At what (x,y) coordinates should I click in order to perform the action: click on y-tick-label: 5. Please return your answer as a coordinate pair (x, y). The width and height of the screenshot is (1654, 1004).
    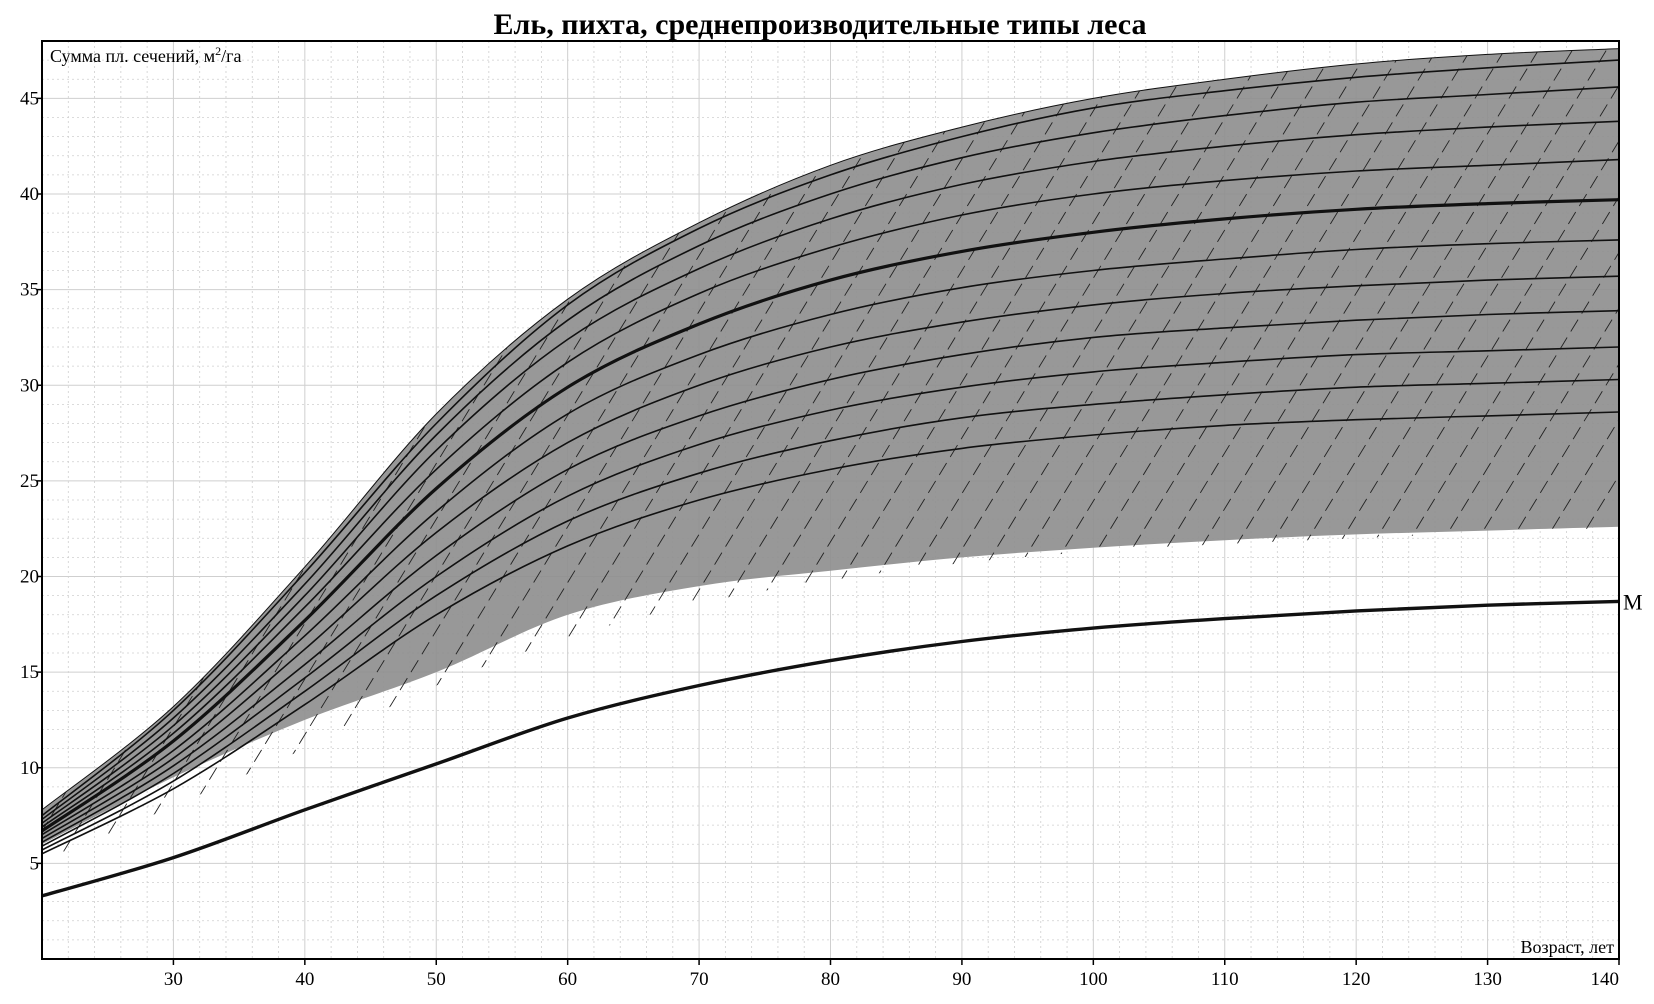
    Looking at the image, I should click on (35, 863).